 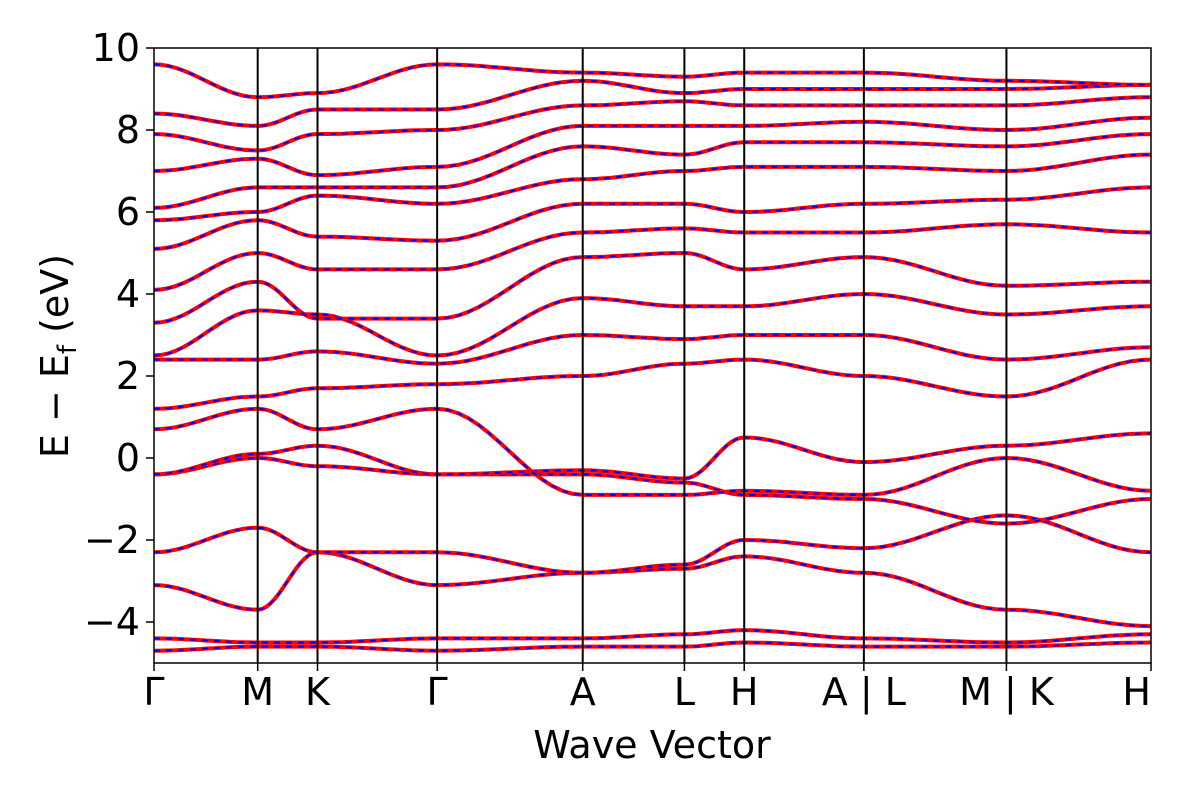 What do you see at coordinates (128, 212) in the screenshot?
I see `y-tick-label: 6` at bounding box center [128, 212].